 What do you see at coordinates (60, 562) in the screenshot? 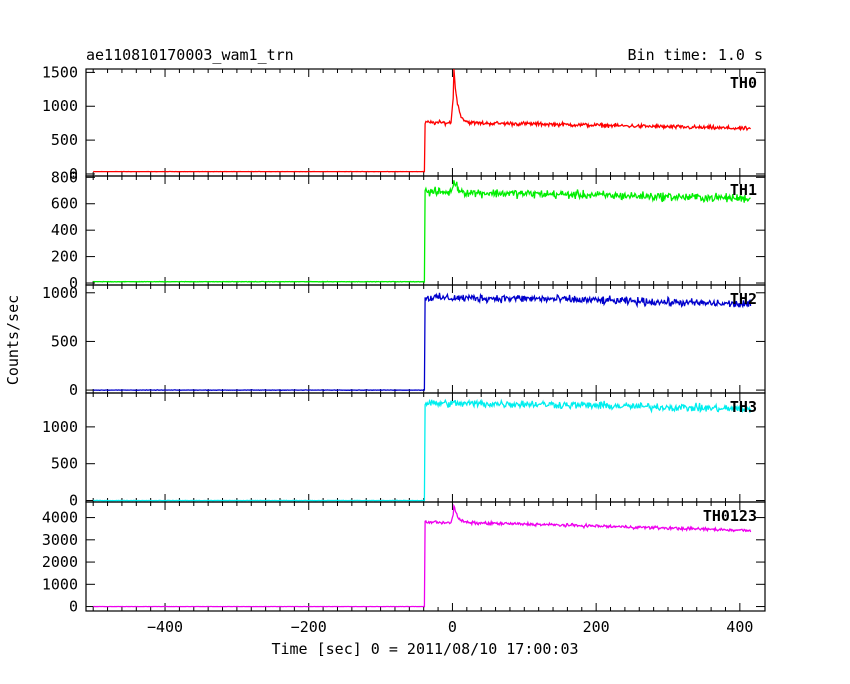
I see `y-tick-label: 2000` at bounding box center [60, 562].